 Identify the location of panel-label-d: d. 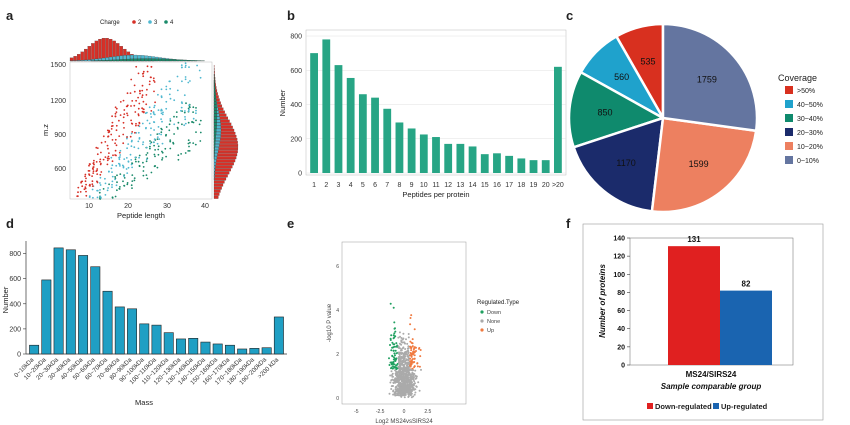
(10, 223).